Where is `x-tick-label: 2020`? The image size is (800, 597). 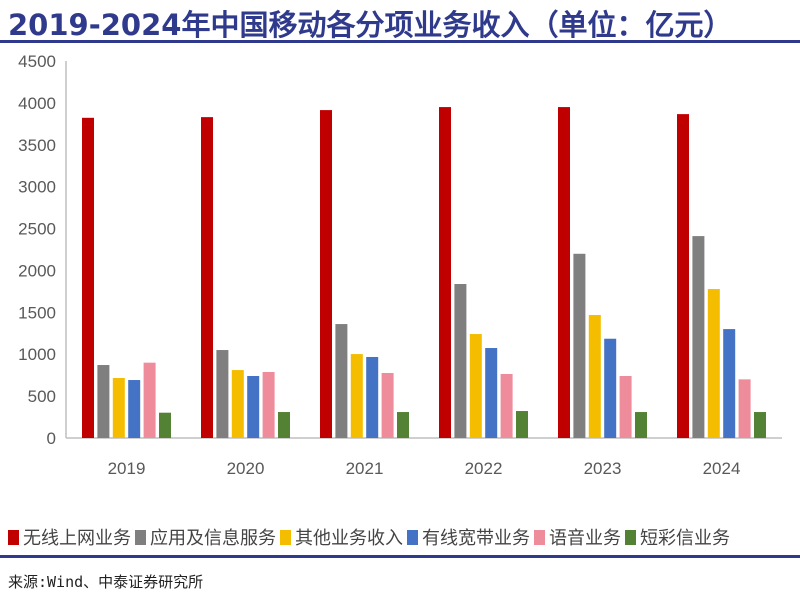 x-tick-label: 2020 is located at coordinates (246, 468).